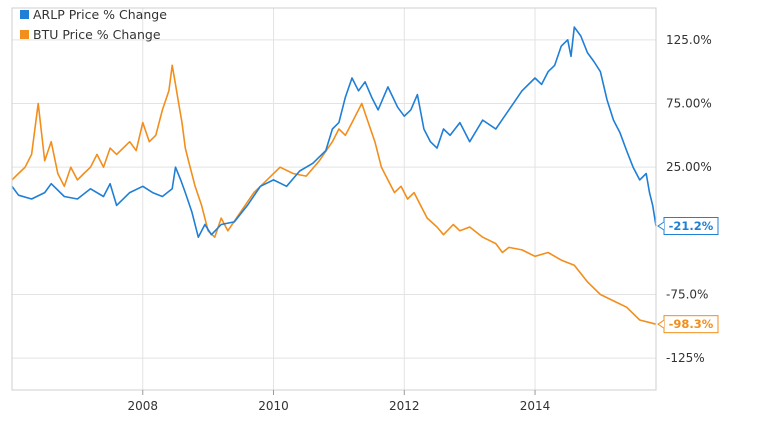 This screenshot has width=764, height=432. I want to click on y-axis-ticks: 125.0% 75.00% 25.00% -75.0% -125%, so click(689, 199).